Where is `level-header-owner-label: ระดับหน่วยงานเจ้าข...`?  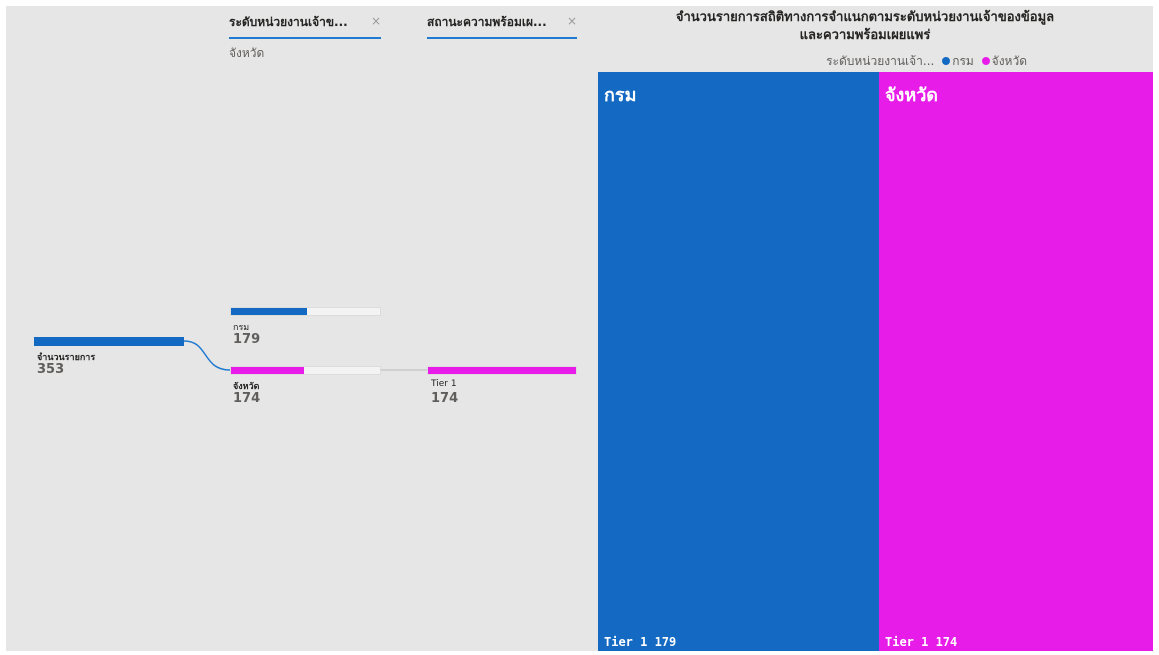
level-header-owner-label: ระดับหน่วยงานเจ้าข... is located at coordinates (288, 22).